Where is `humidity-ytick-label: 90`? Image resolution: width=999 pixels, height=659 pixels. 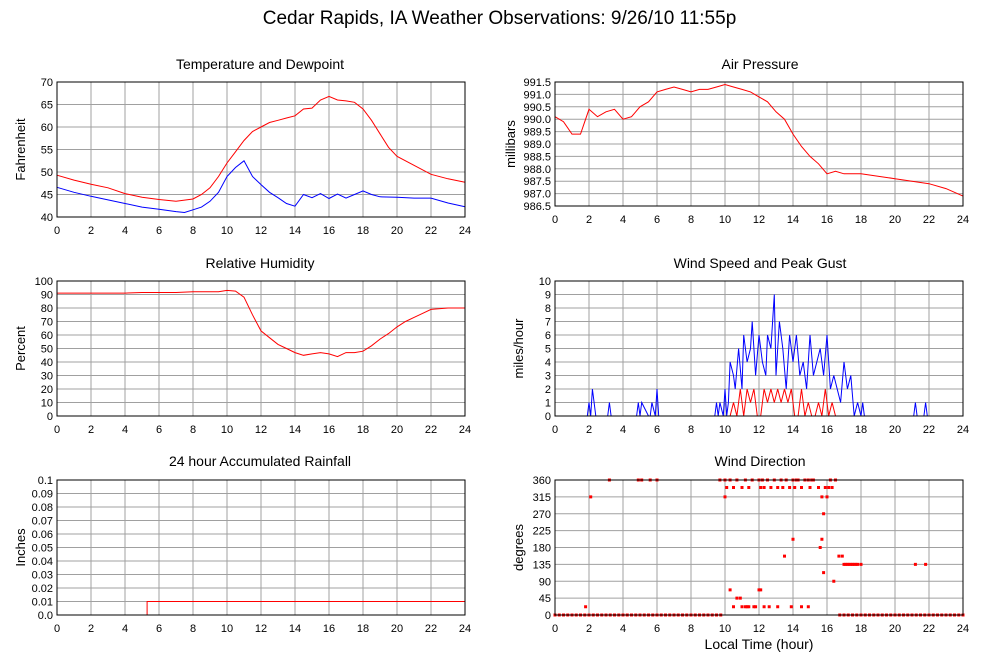
humidity-ytick-label: 90 is located at coordinates (47, 296).